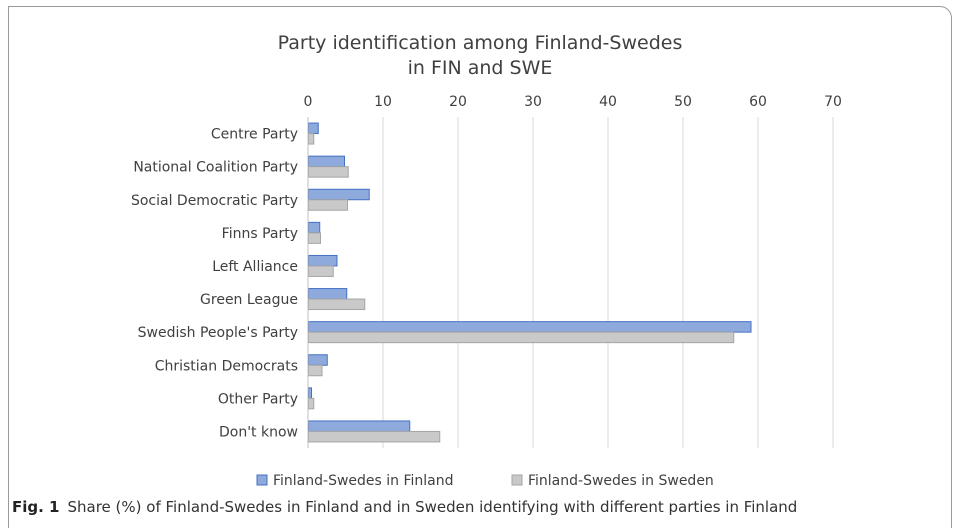 This screenshot has height=531, width=957. What do you see at coordinates (458, 102) in the screenshot?
I see `x-tick-label: 20` at bounding box center [458, 102].